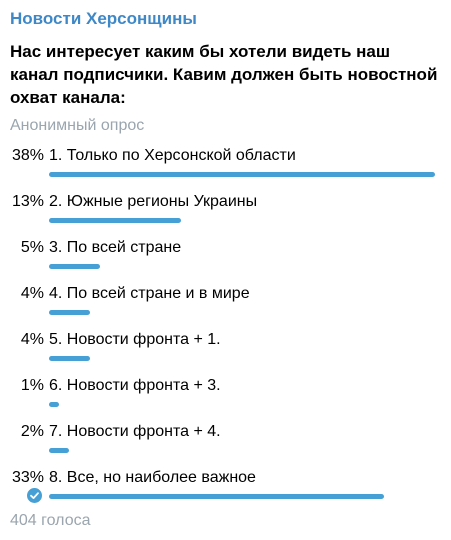 This screenshot has height=540, width=451. I want to click on poll-option: 5% 3. По всей стране, so click(225, 258).